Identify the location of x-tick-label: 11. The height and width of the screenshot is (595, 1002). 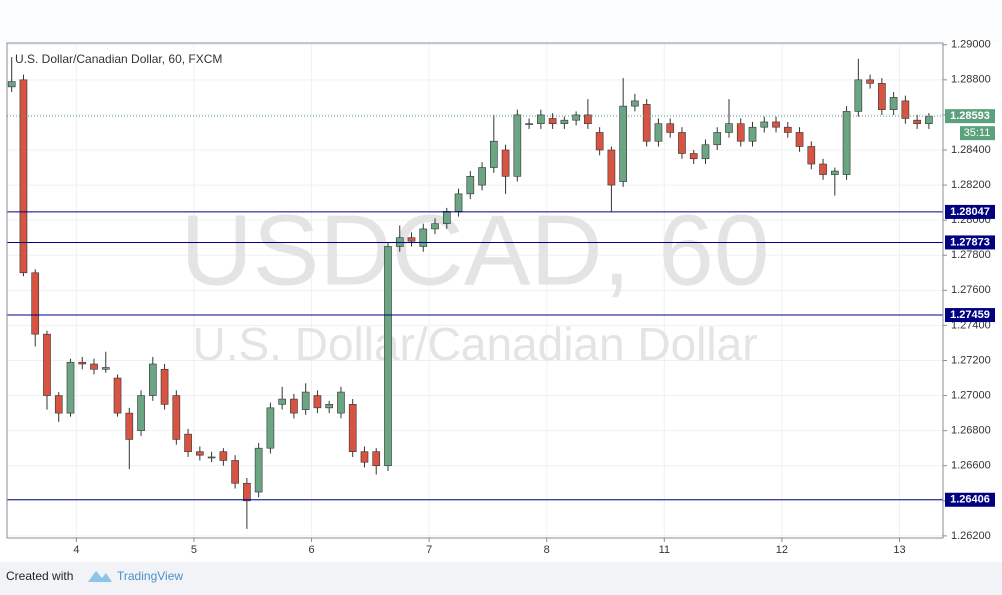
(664, 550).